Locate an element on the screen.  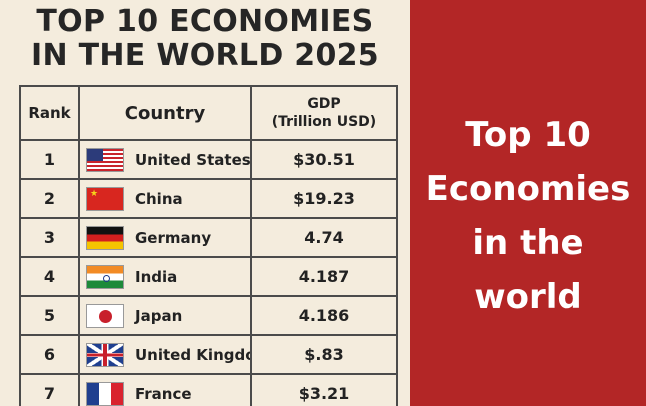
table-row: 2 China $19.23 is located at coordinates (208, 198).